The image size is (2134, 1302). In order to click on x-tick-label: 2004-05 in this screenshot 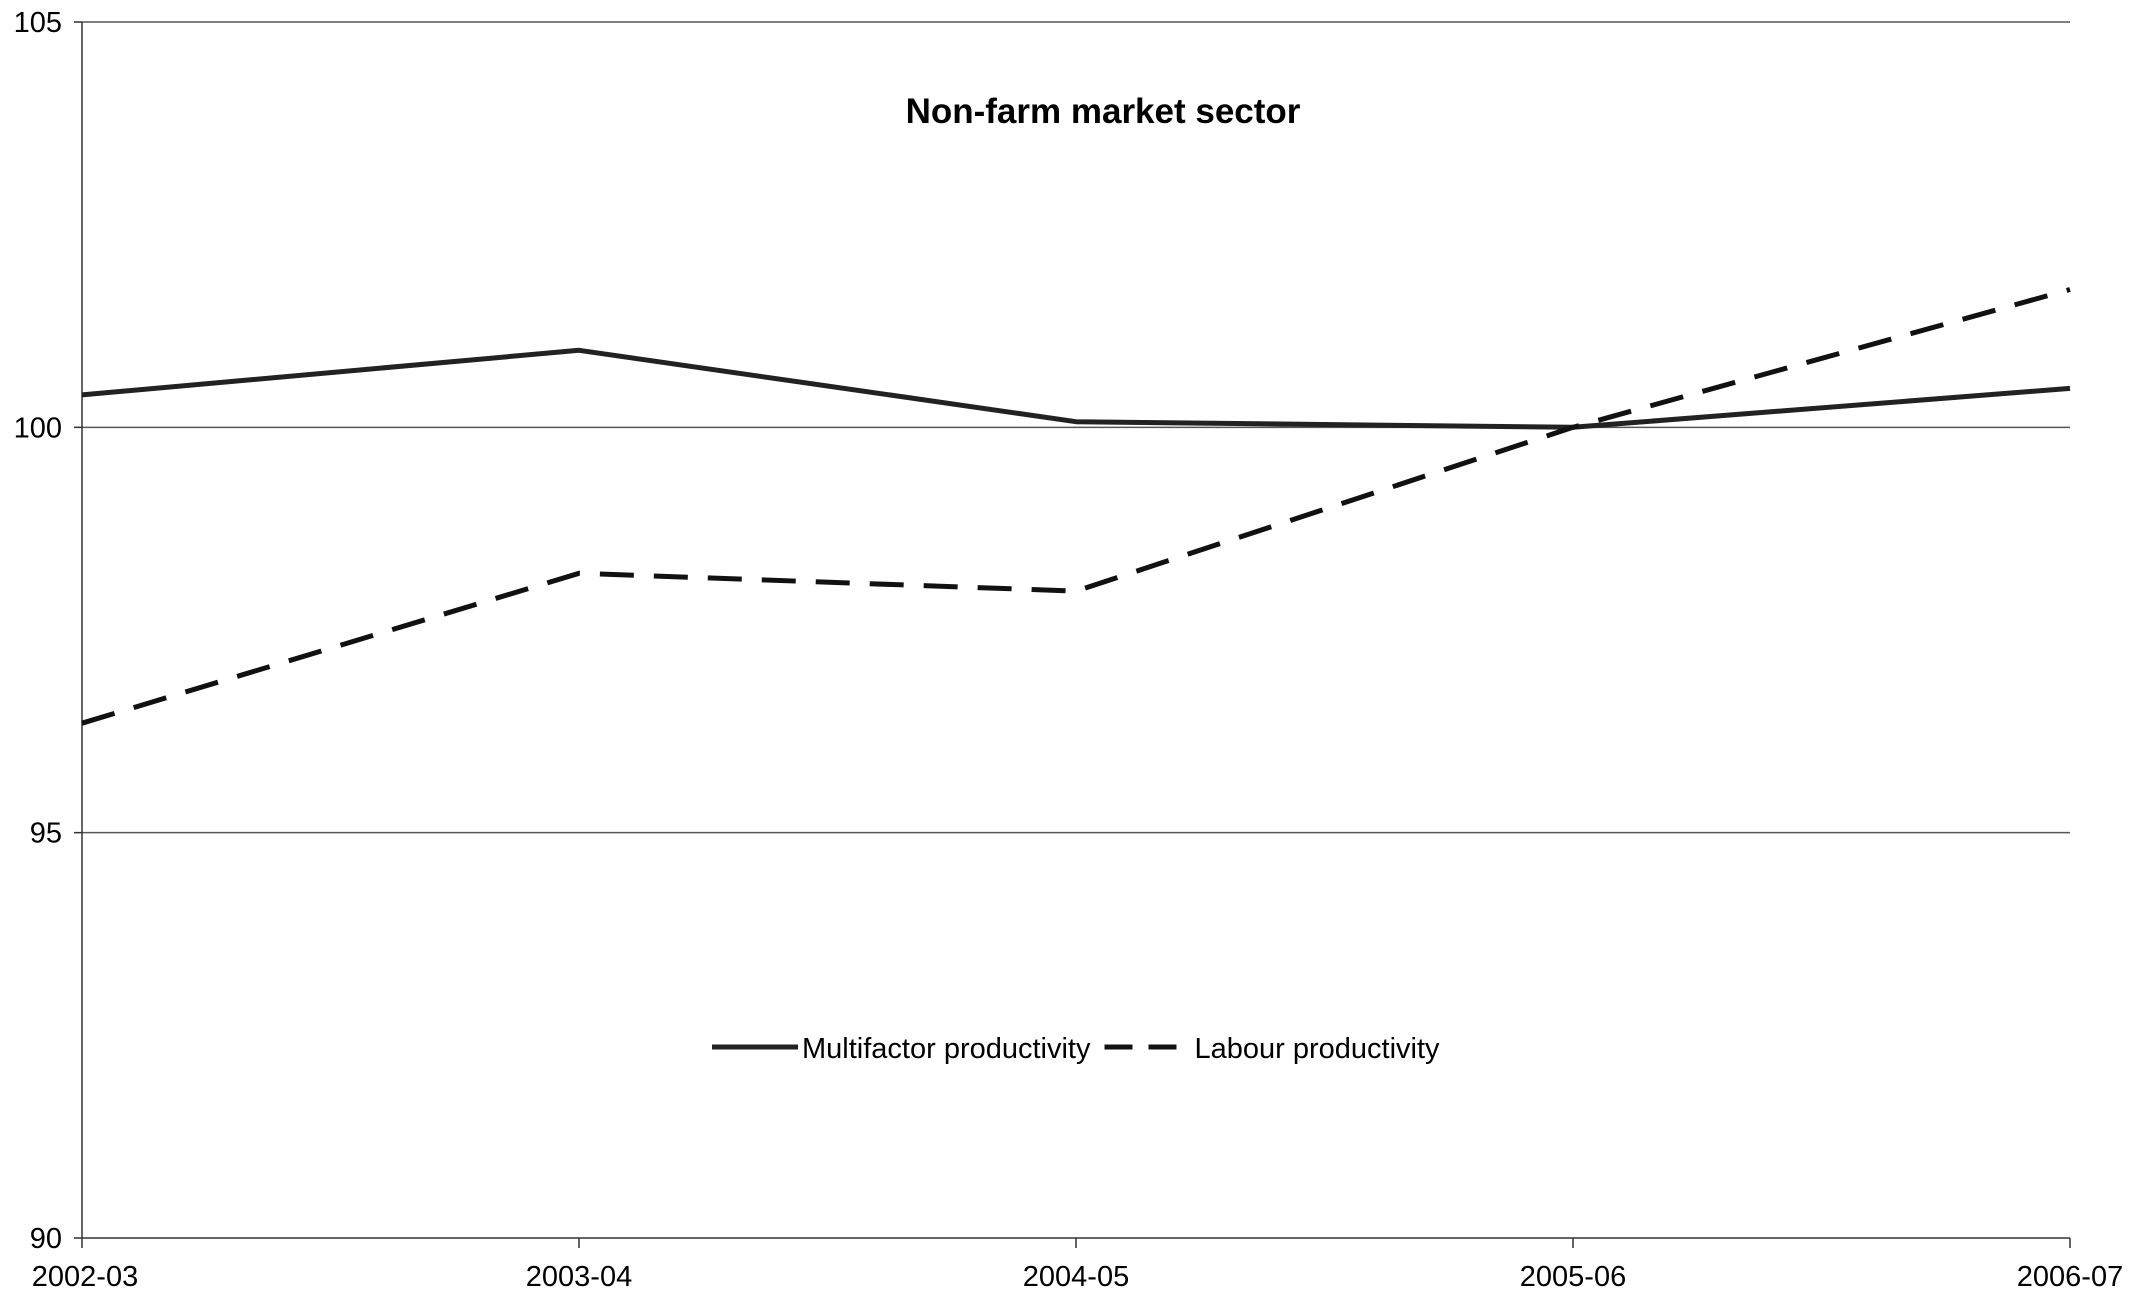, I will do `click(1076, 1277)`.